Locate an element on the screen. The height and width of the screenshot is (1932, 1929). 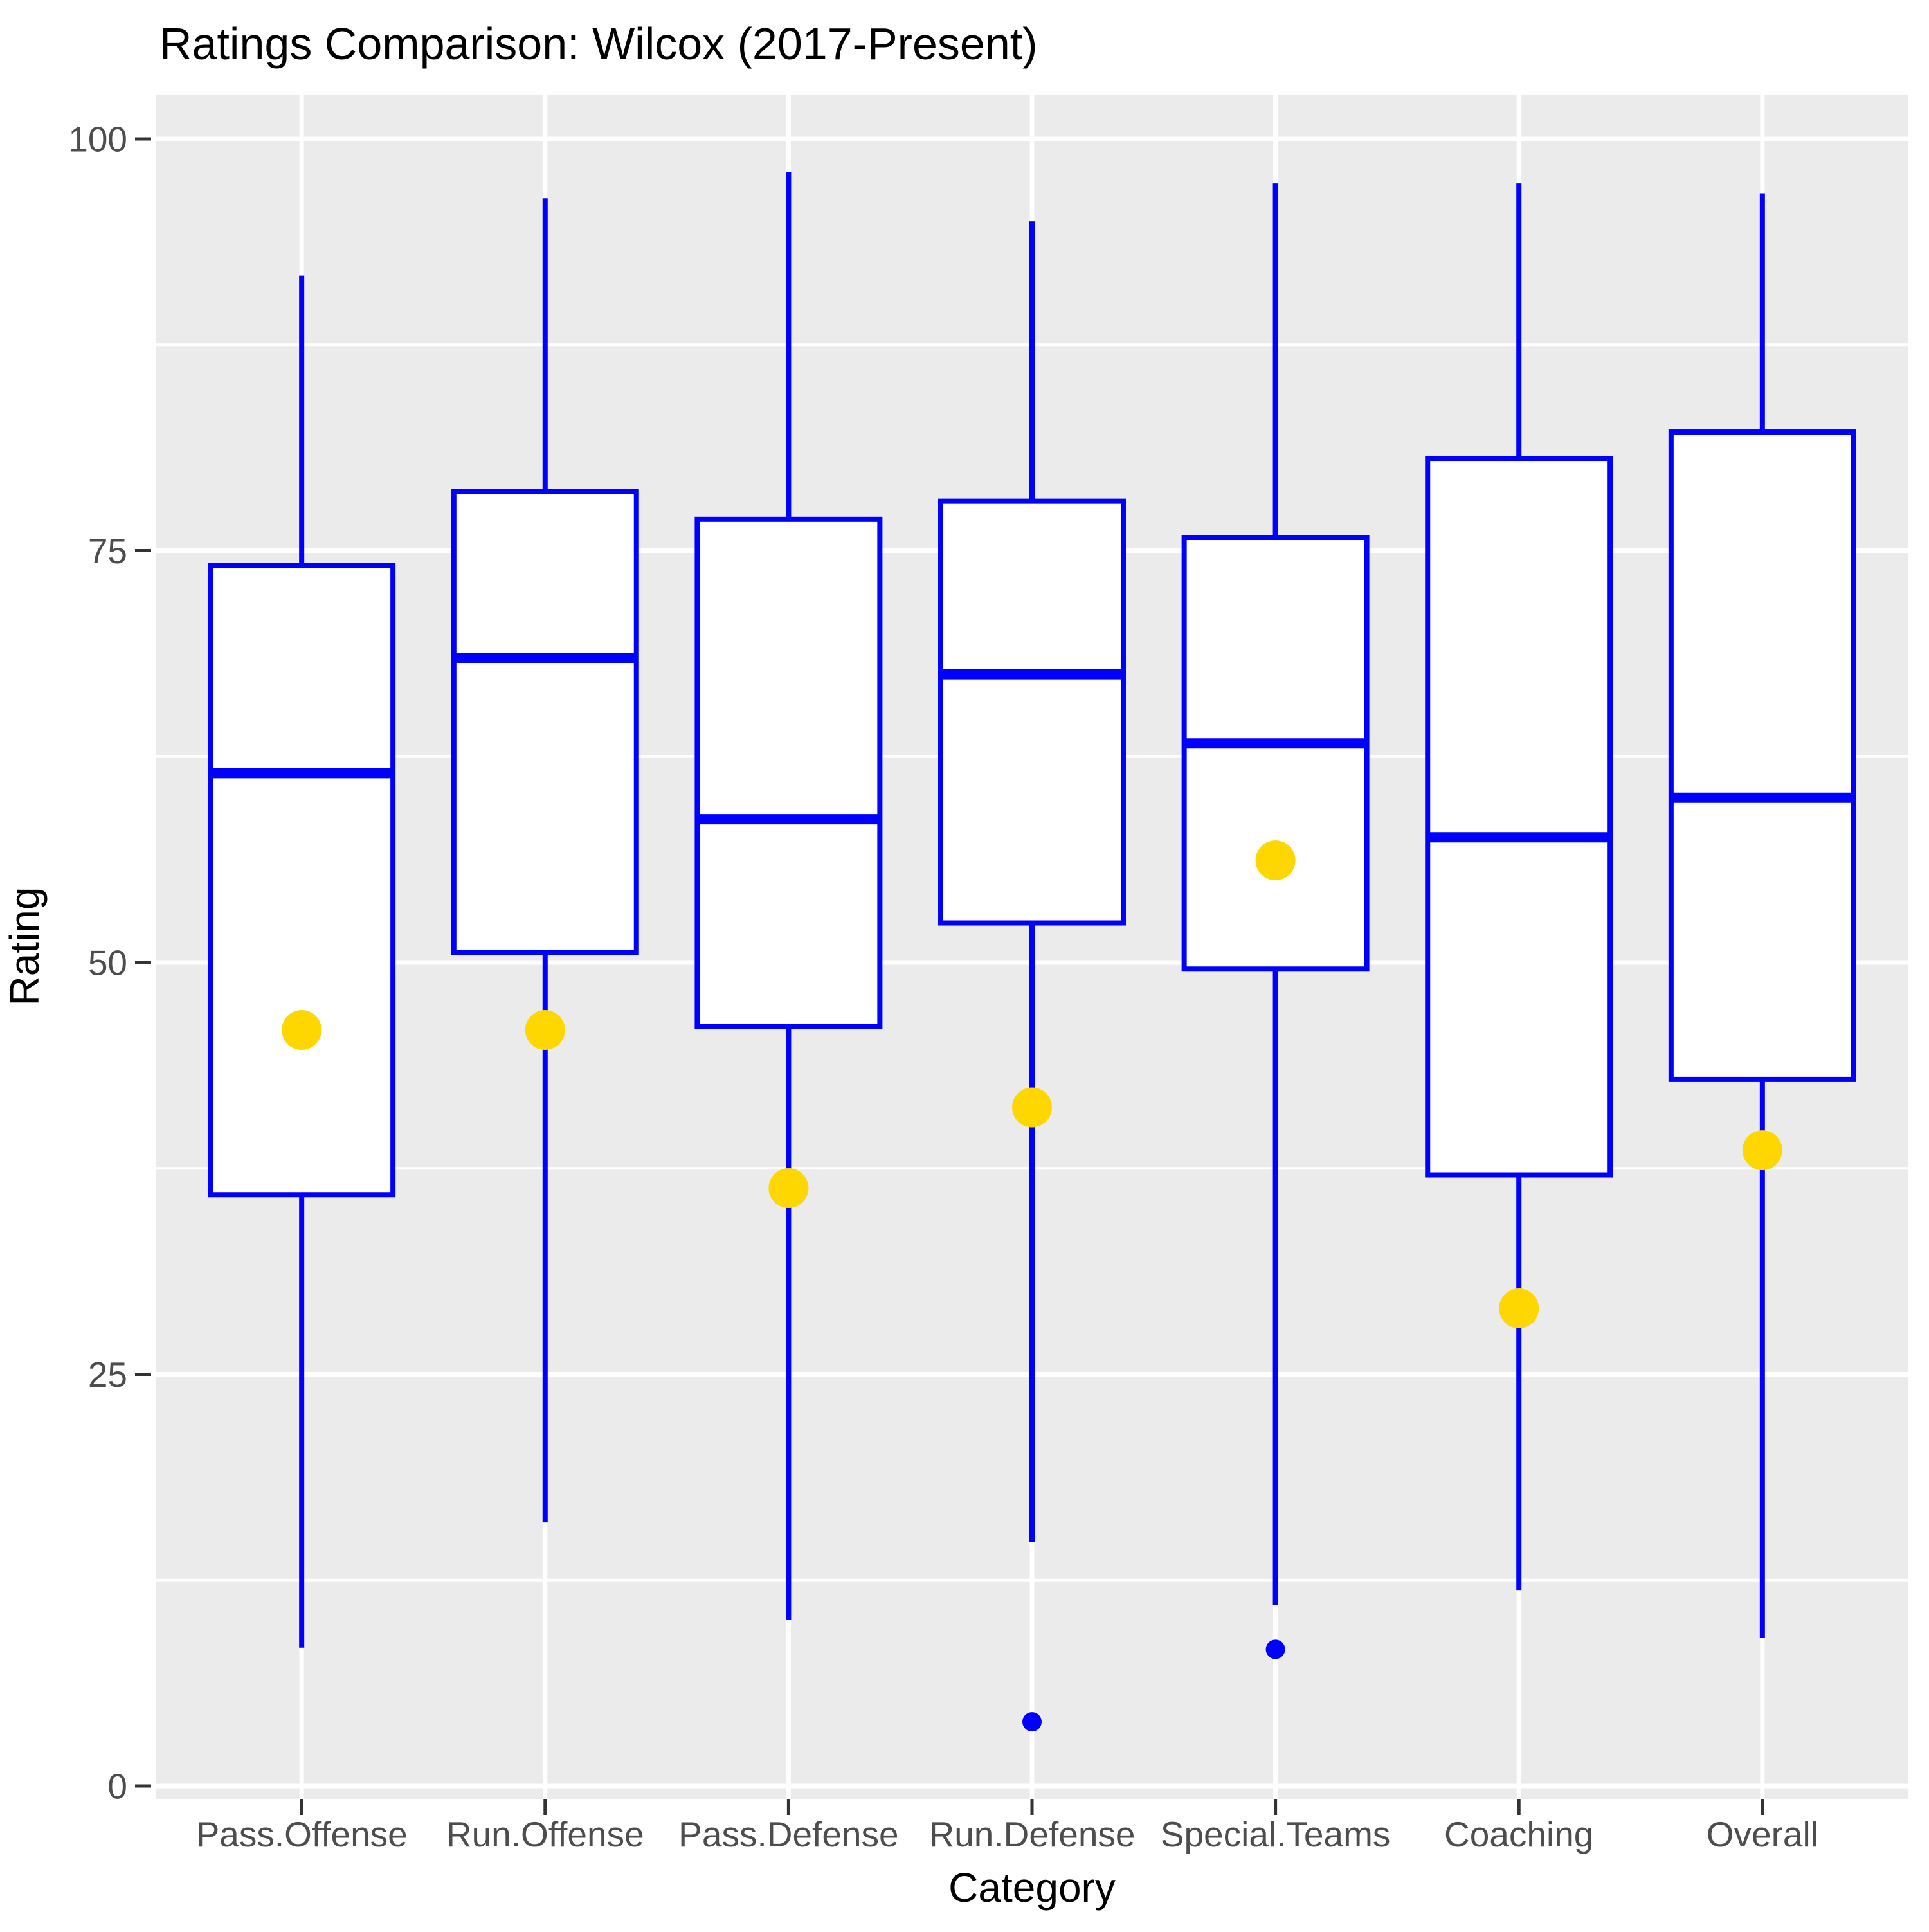
boxplot-Special.Teams is located at coordinates (1275, 921).